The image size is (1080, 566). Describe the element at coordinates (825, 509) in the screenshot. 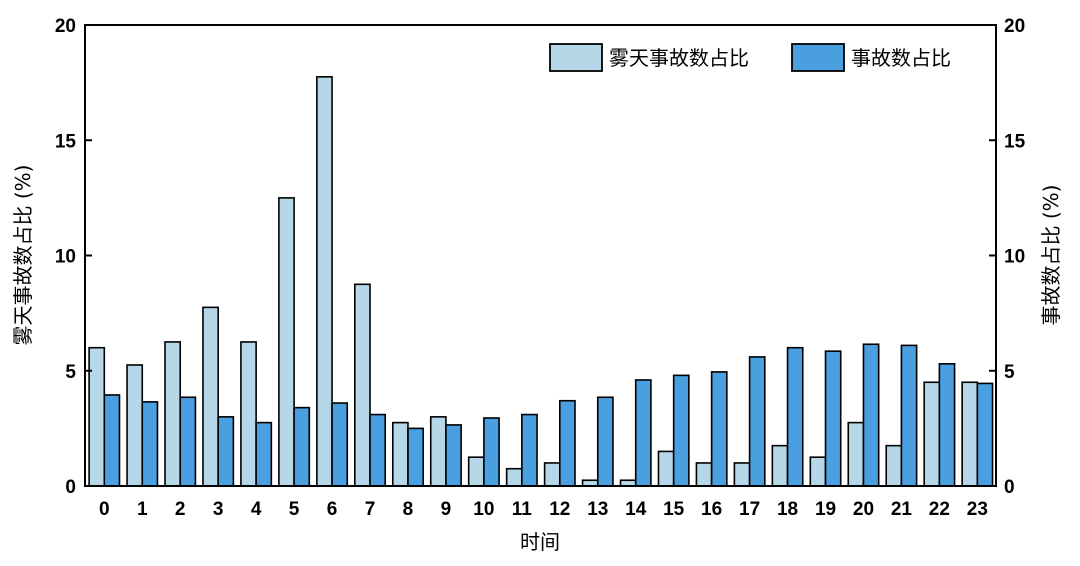

I see `x-tick-label-19: 19` at that location.